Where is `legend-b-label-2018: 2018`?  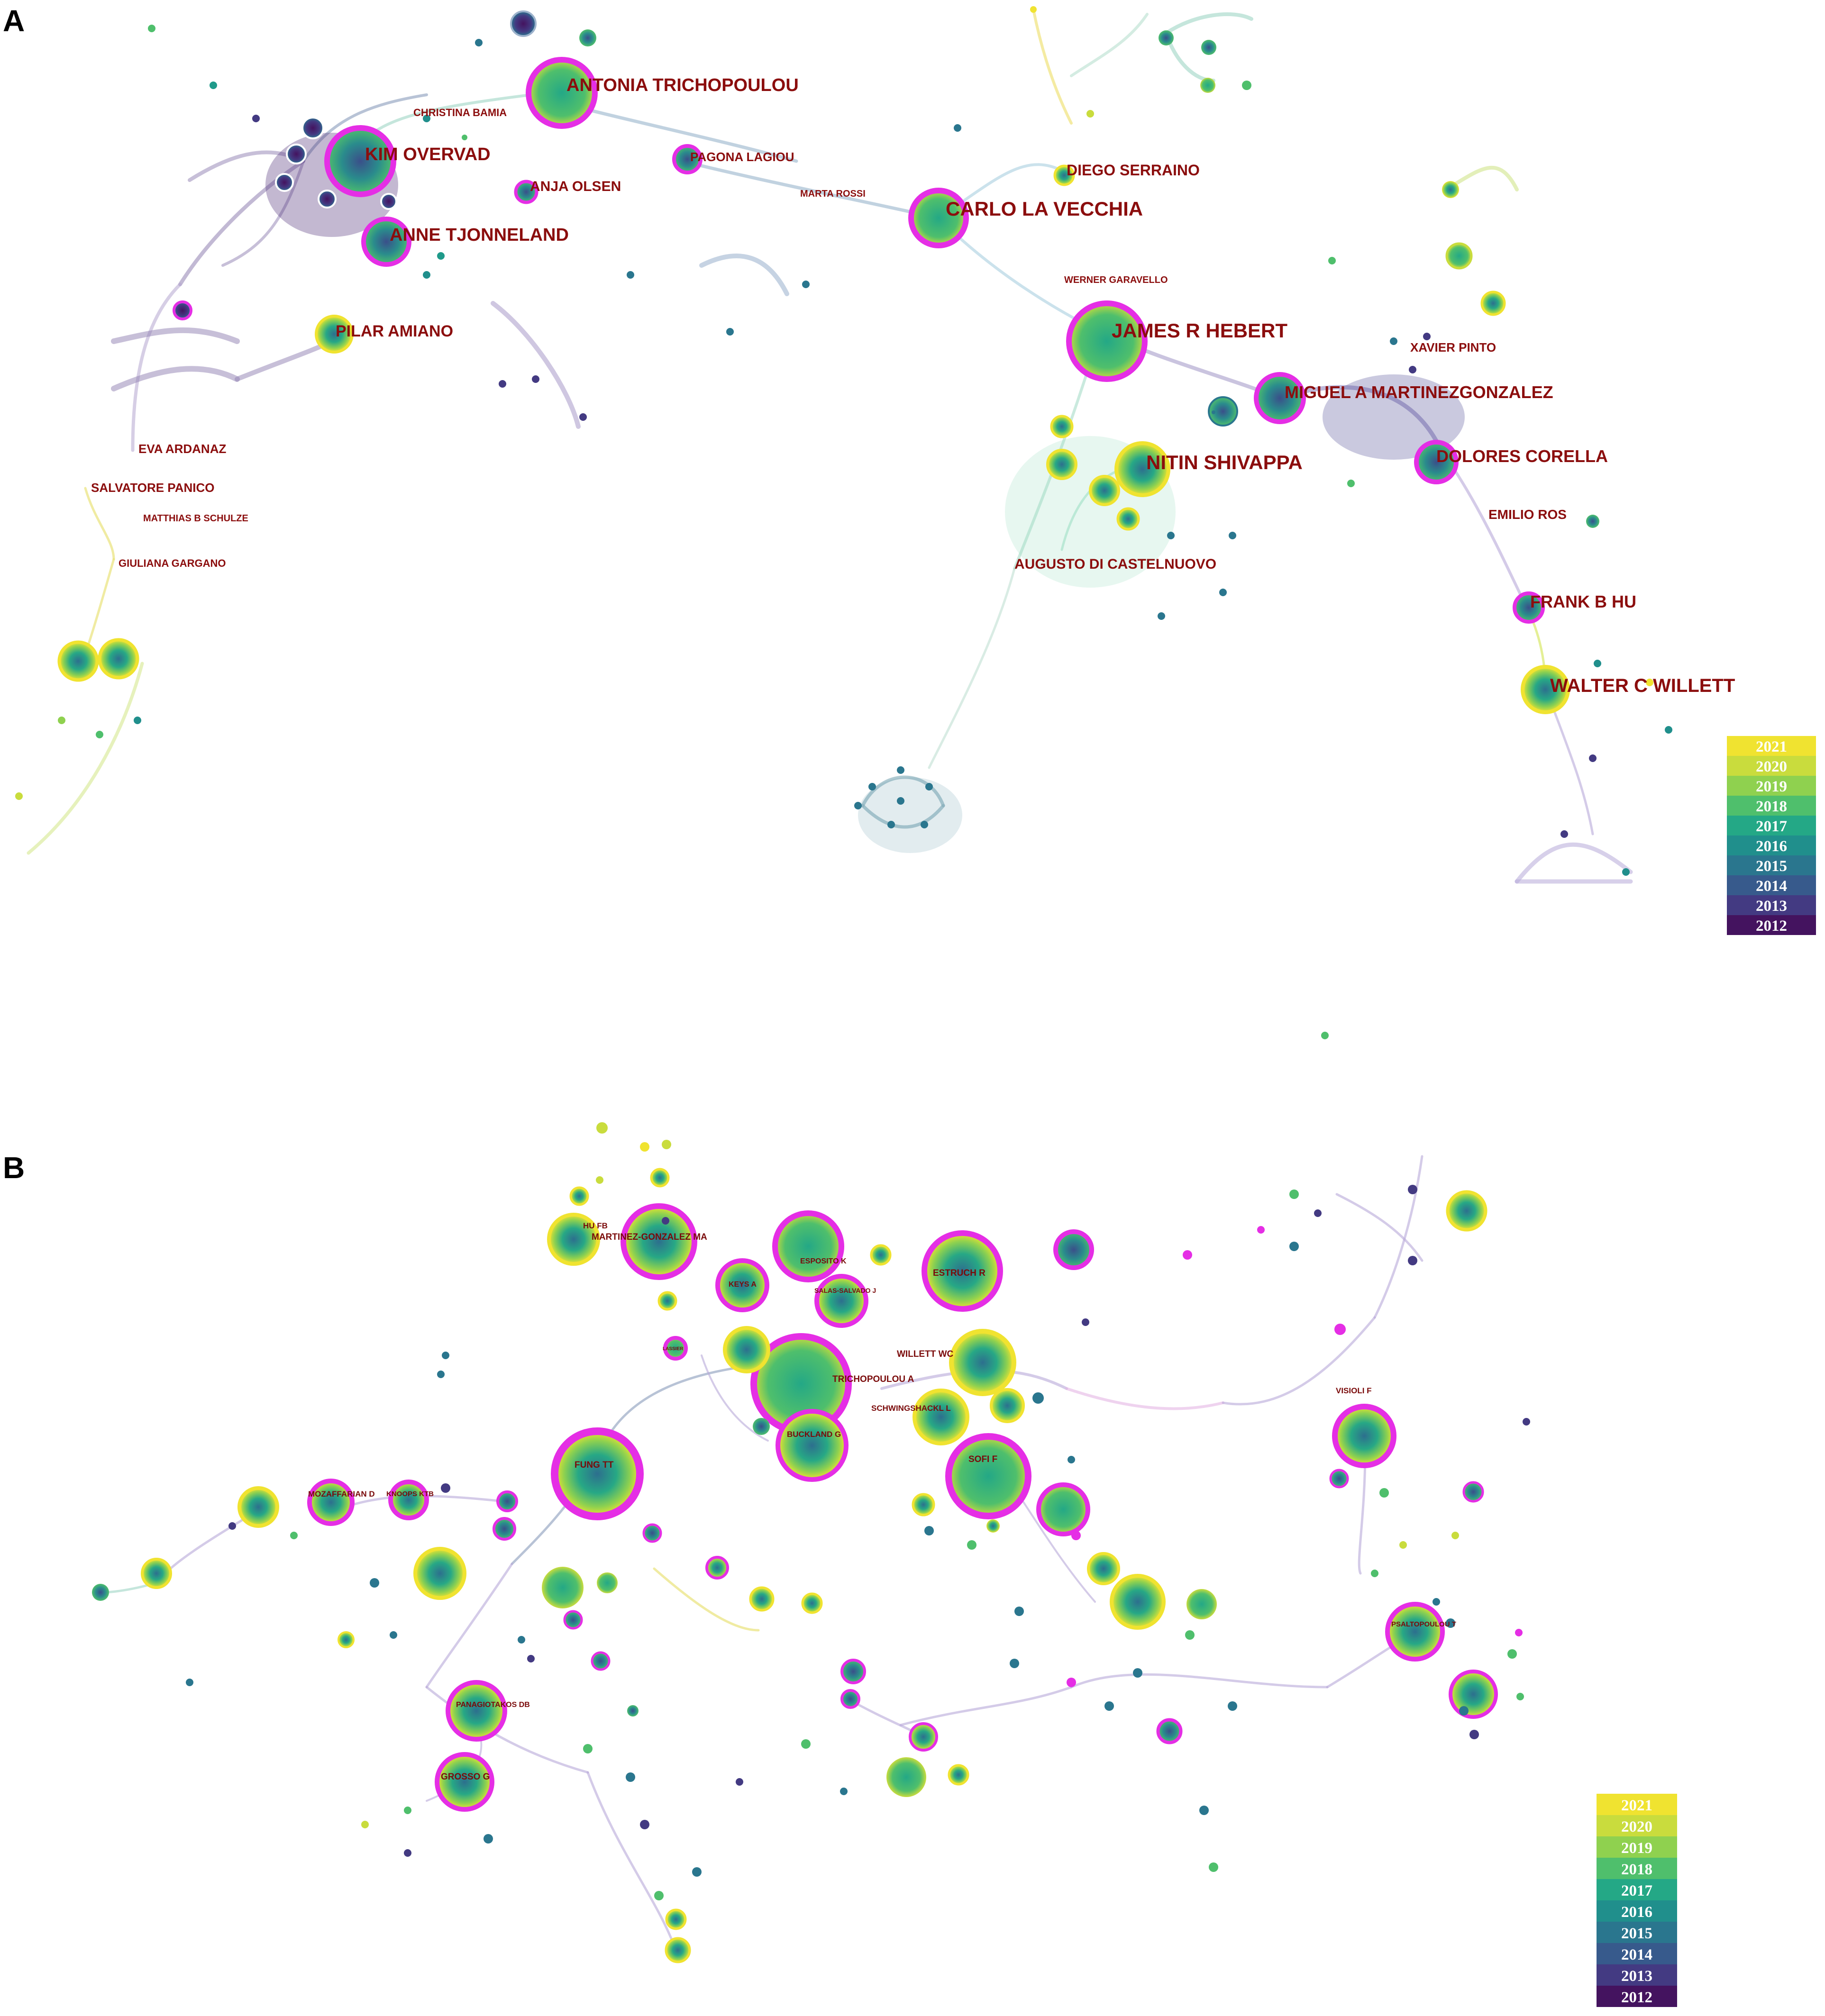 legend-b-label-2018: 2018 is located at coordinates (1636, 1869).